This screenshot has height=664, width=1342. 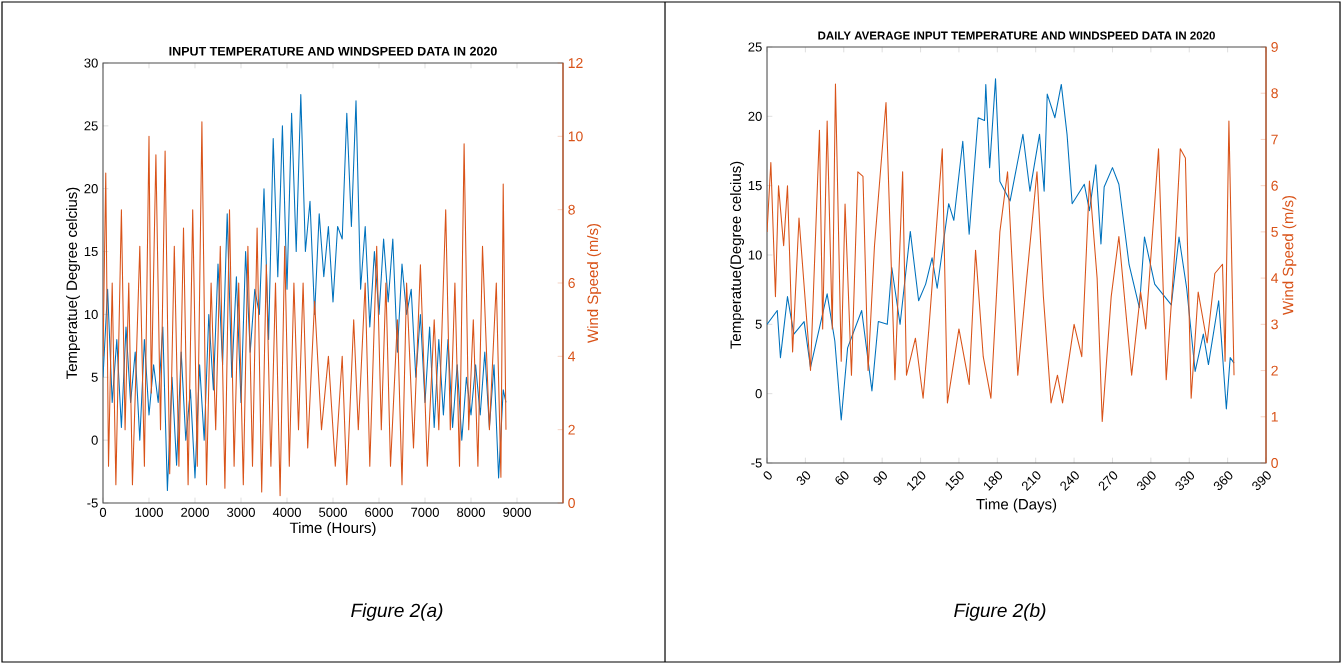 I want to click on y2-tick-label: 12, so click(x=575, y=63).